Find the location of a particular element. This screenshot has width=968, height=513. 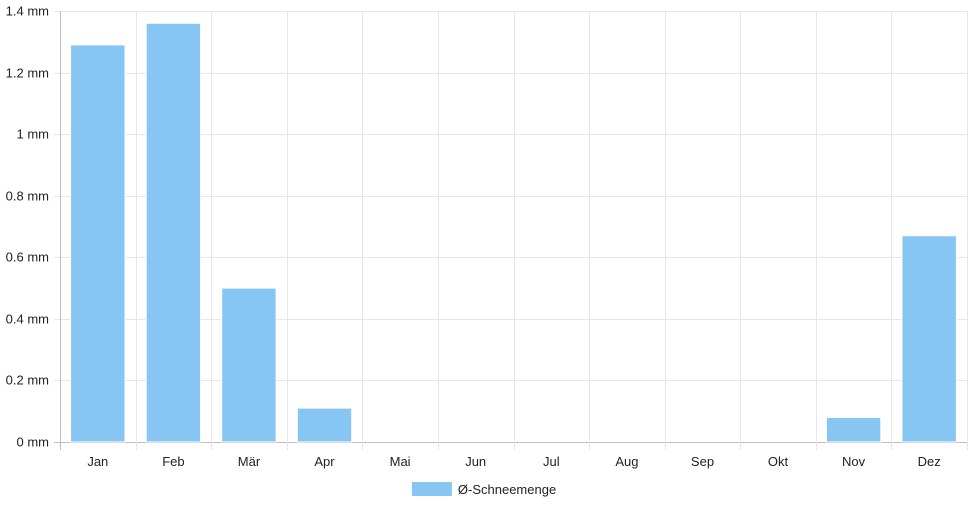

x-tick-label: Jan is located at coordinates (97, 461).